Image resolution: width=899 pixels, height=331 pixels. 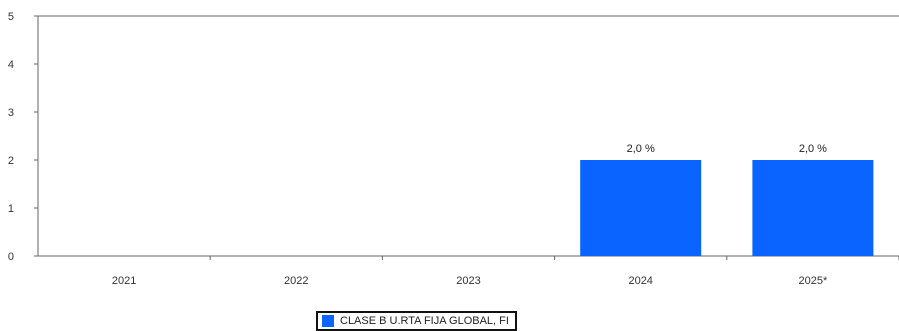 What do you see at coordinates (640, 281) in the screenshot?
I see `x-tick-label: 2024` at bounding box center [640, 281].